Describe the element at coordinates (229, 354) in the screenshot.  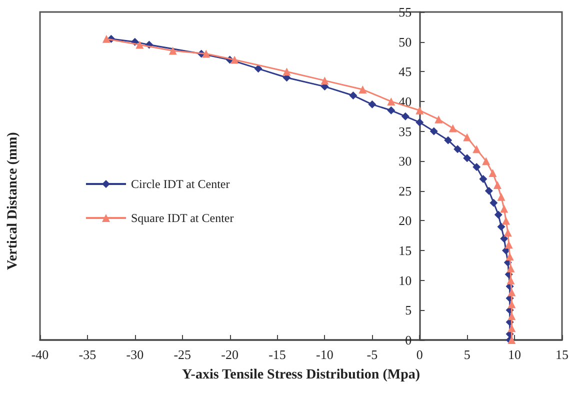
I see `x-tick-label: -20` at that location.